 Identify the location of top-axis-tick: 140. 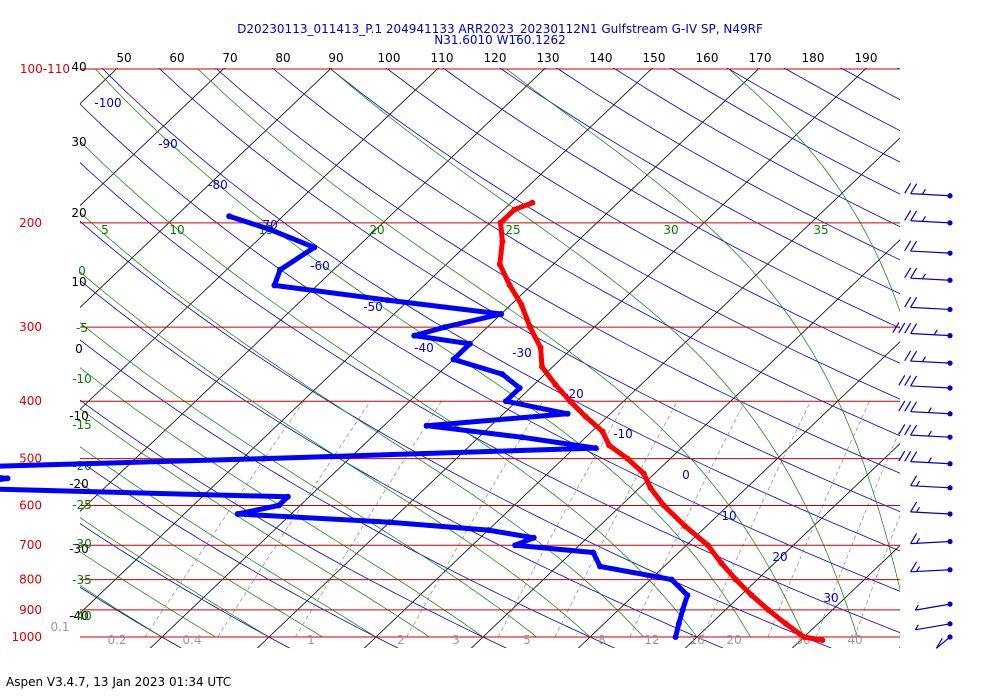
(601, 58).